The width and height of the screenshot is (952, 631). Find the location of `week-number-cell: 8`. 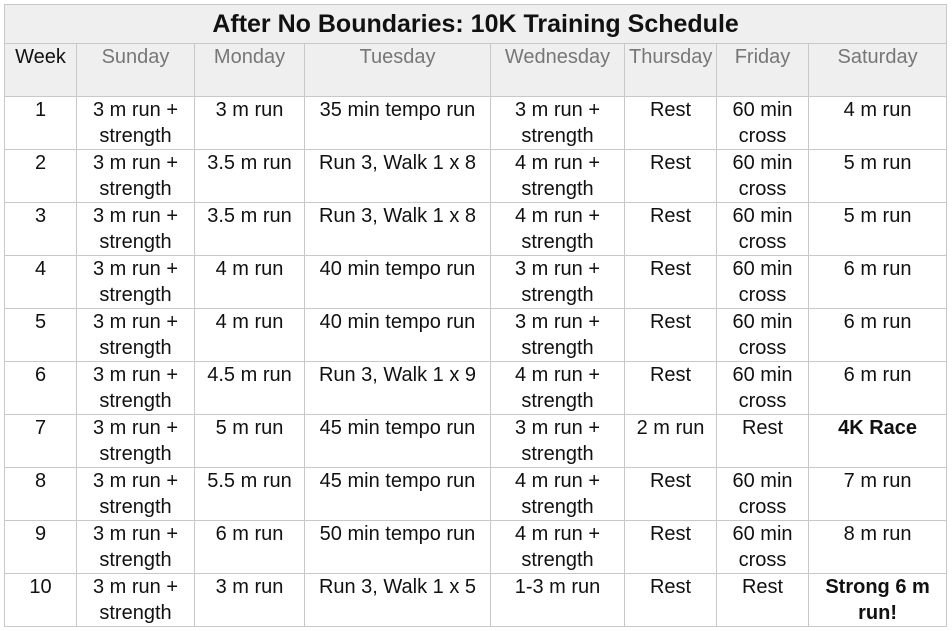

week-number-cell: 8 is located at coordinates (40, 494).